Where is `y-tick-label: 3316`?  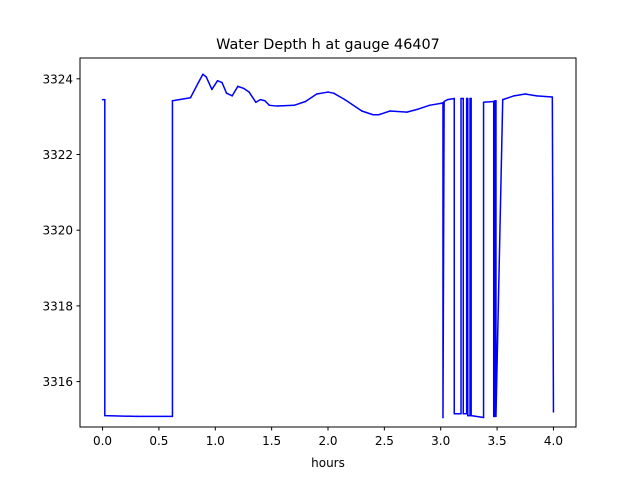
y-tick-label: 3316 is located at coordinates (57, 382).